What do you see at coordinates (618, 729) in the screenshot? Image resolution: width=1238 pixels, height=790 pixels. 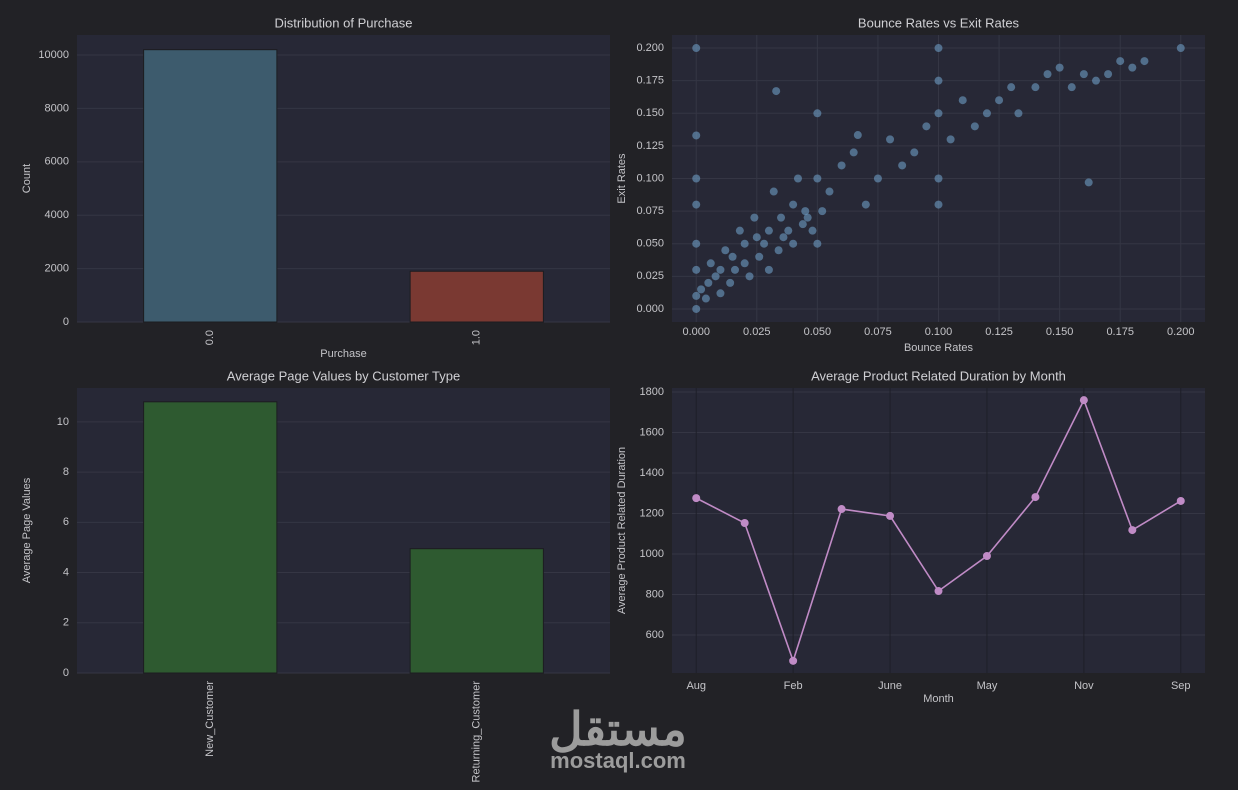 I see `watermark-logo: مستقل` at bounding box center [618, 729].